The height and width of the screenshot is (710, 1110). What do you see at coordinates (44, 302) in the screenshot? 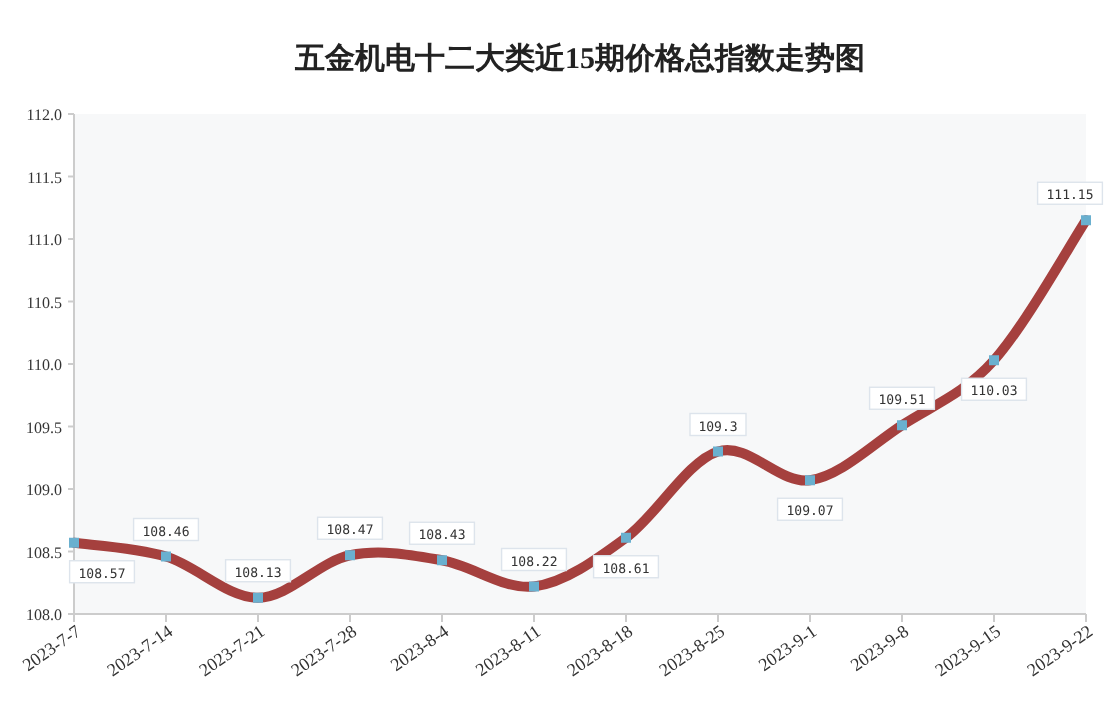
I see `y-tick-label: 110.5` at bounding box center [44, 302].